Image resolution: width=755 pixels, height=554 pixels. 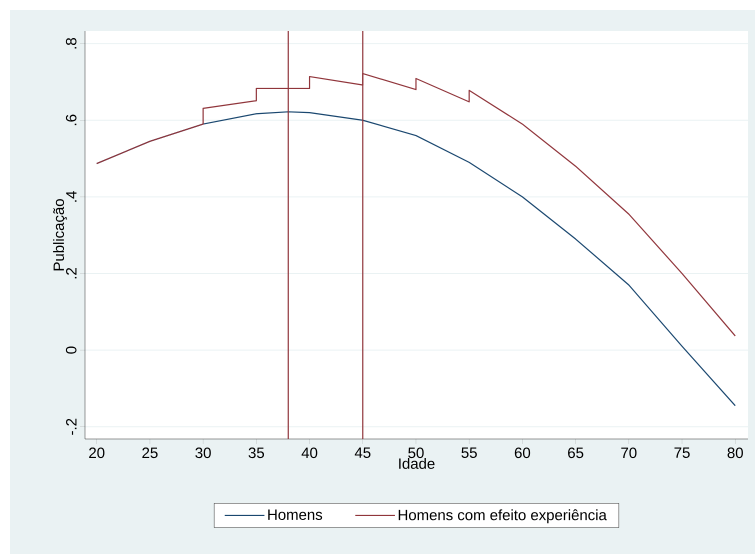 I want to click on x-axis-title: Idade, so click(x=417, y=463).